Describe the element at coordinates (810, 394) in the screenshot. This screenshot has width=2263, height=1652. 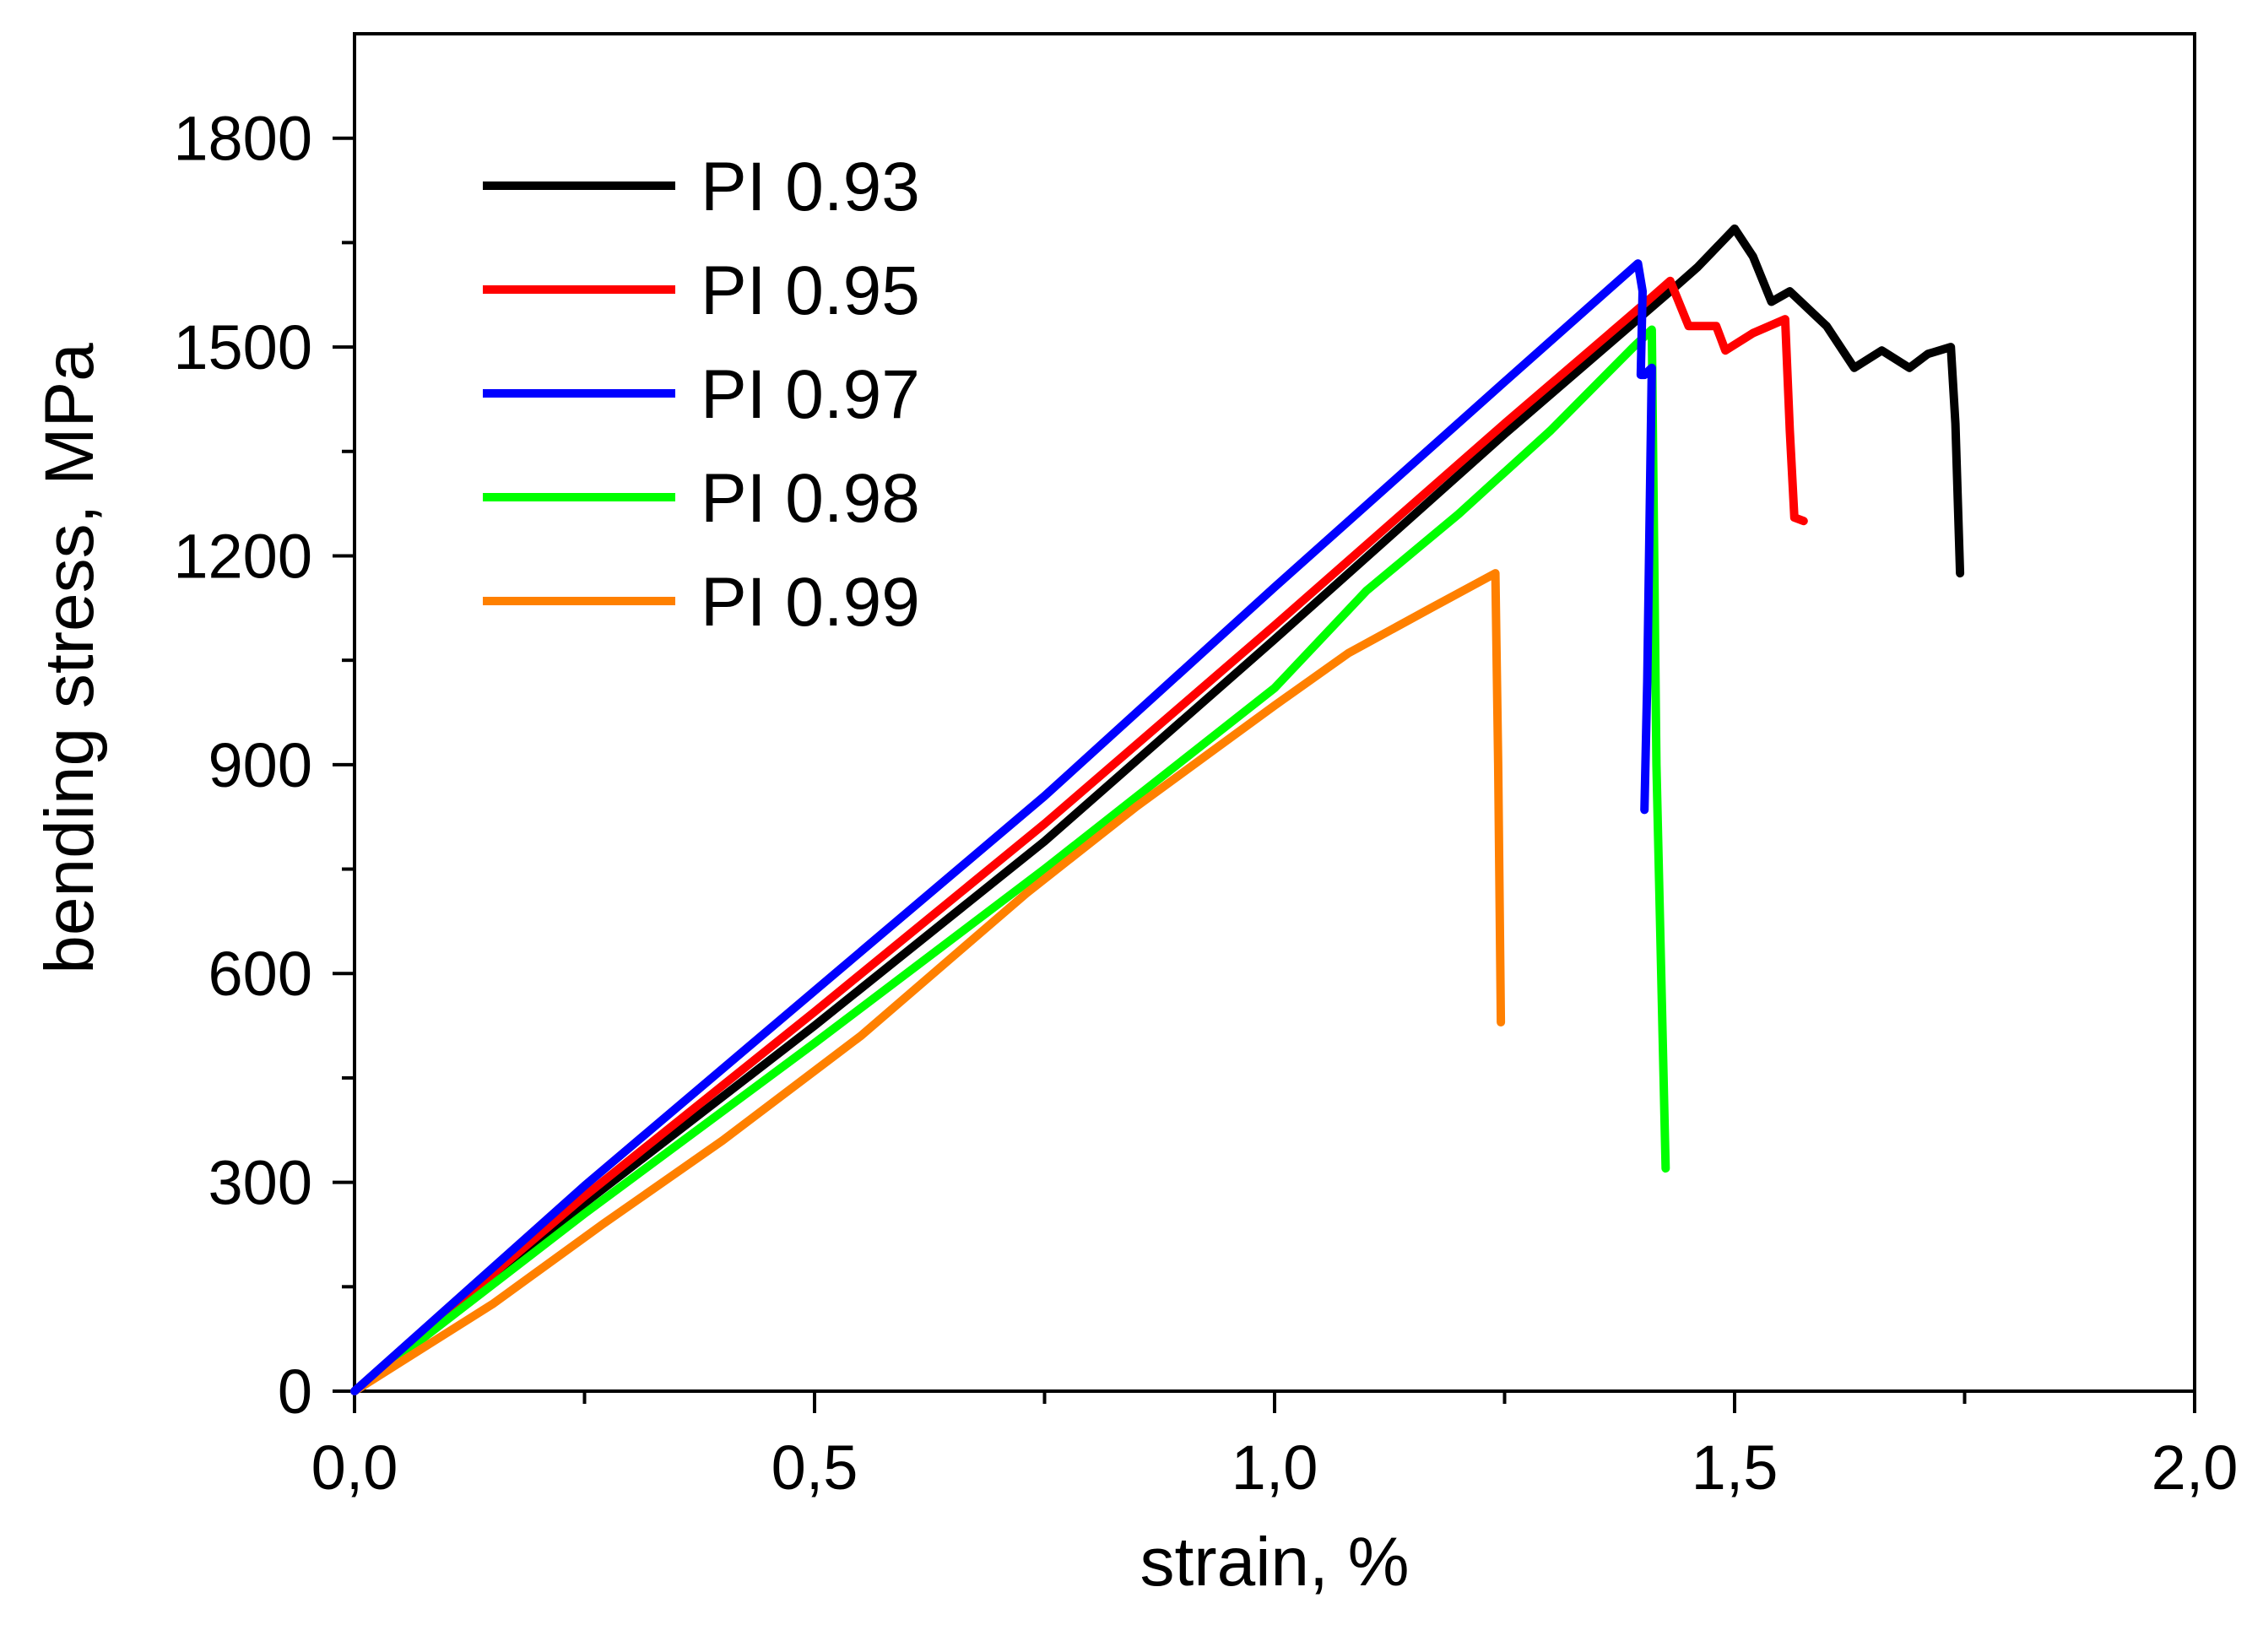
I see `legend-label: PI 0.97` at that location.